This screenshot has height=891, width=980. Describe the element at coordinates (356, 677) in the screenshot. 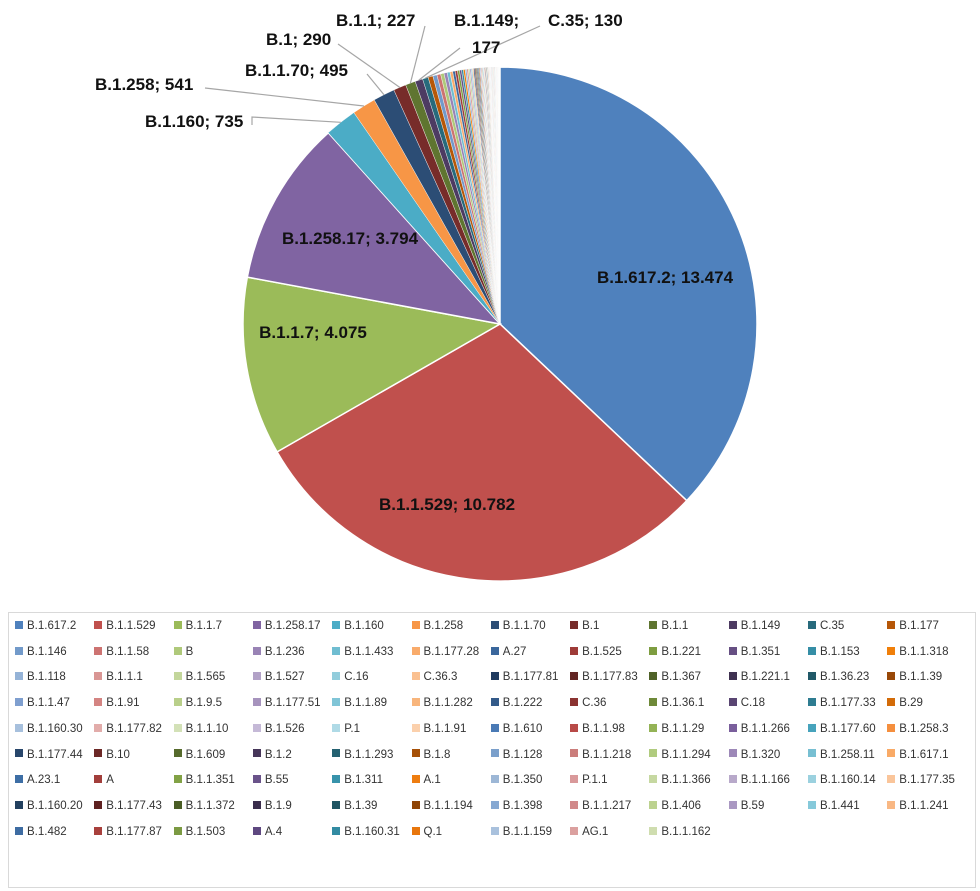

I see `legend-label: C.16` at that location.